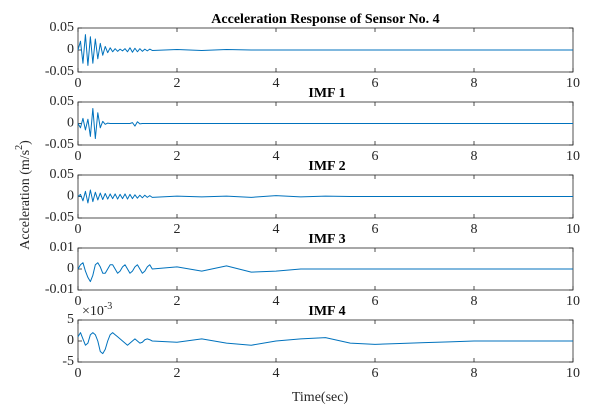 The height and width of the screenshot is (410, 590). What do you see at coordinates (325, 19) in the screenshot?
I see `chart-title: Acceleration Response of Sensor No. 4` at bounding box center [325, 19].